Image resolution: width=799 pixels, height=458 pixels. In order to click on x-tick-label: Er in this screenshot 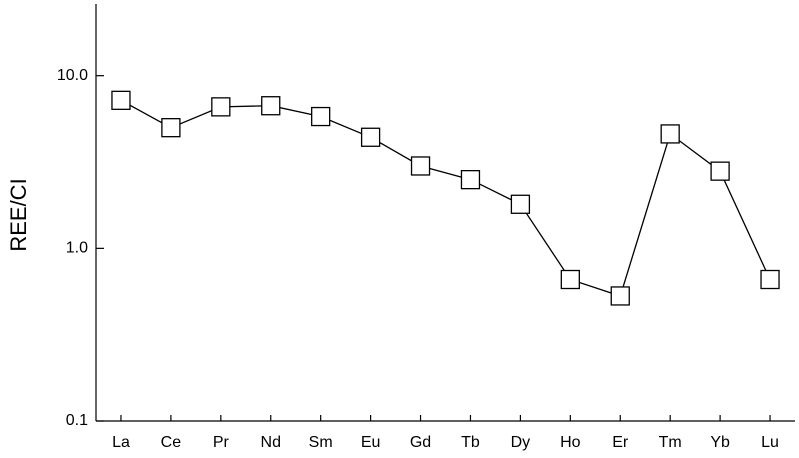, I will do `click(620, 442)`.